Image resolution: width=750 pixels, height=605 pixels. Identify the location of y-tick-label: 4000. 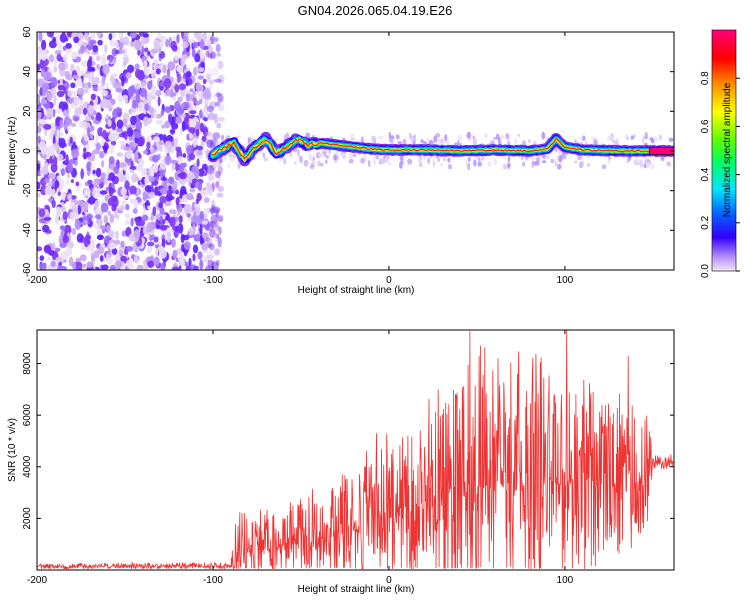
(27, 466).